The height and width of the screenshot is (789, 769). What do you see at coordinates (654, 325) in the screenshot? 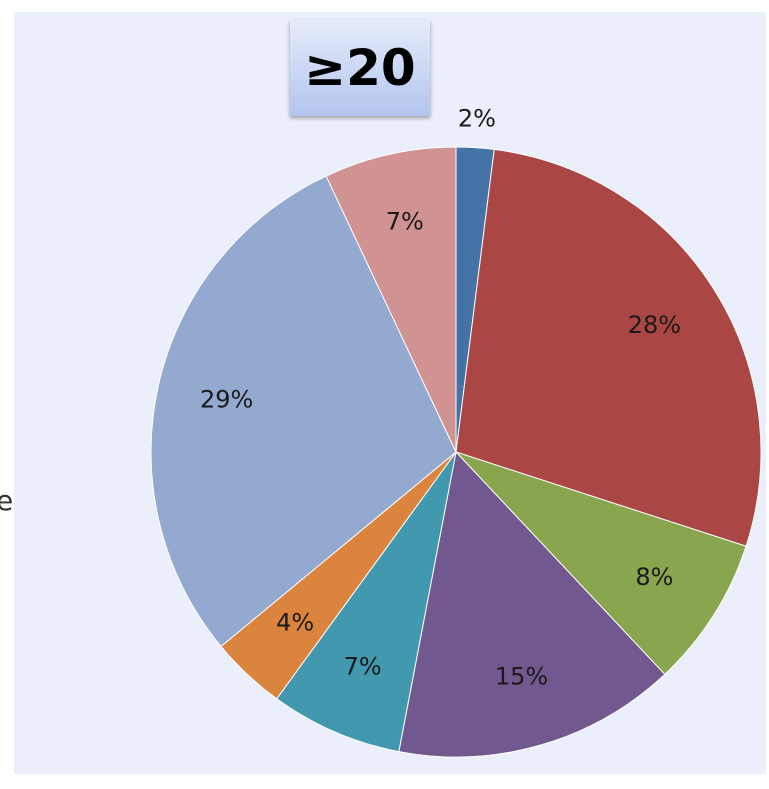
I see `pie-slice-label: 28%` at bounding box center [654, 325].